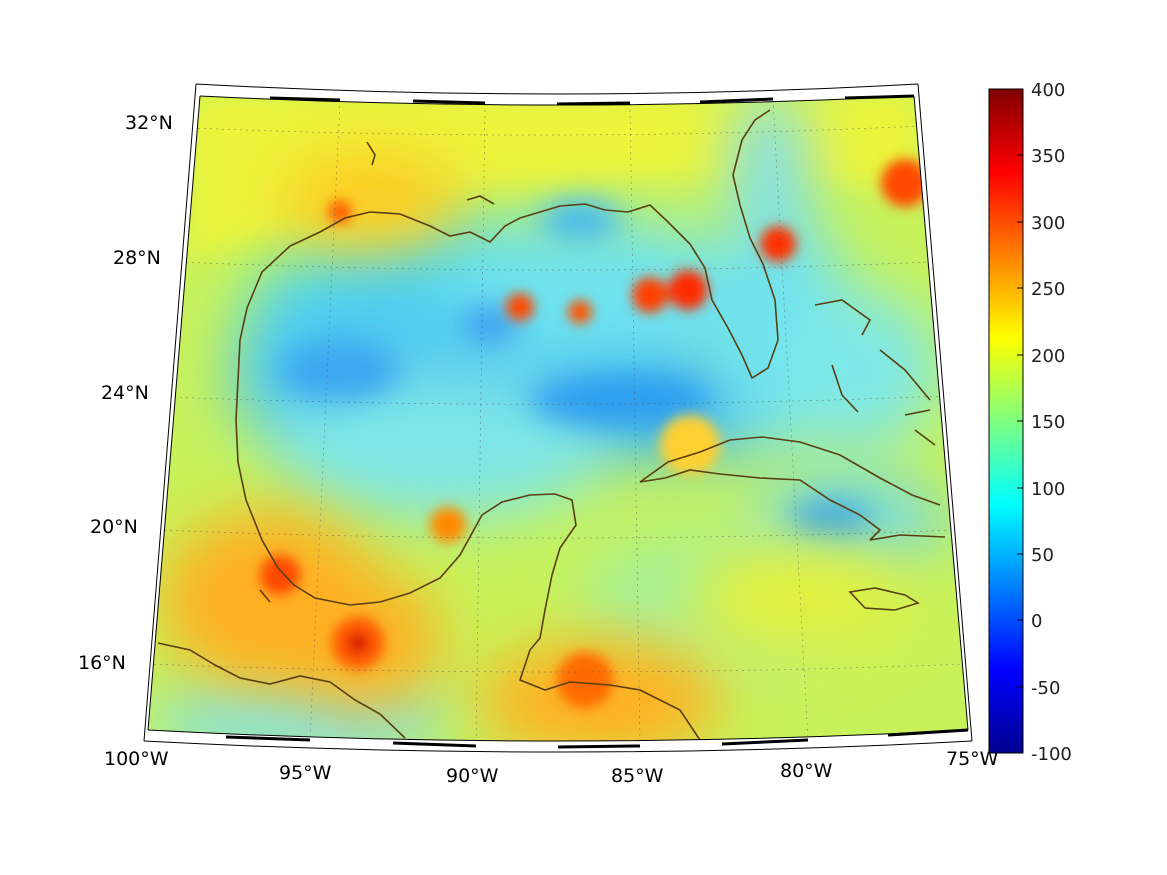  What do you see at coordinates (1045, 688) in the screenshot?
I see `colorbar-label: -50` at bounding box center [1045, 688].